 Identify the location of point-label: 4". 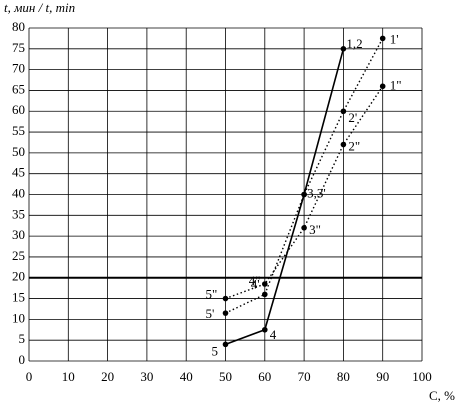
(255, 280).